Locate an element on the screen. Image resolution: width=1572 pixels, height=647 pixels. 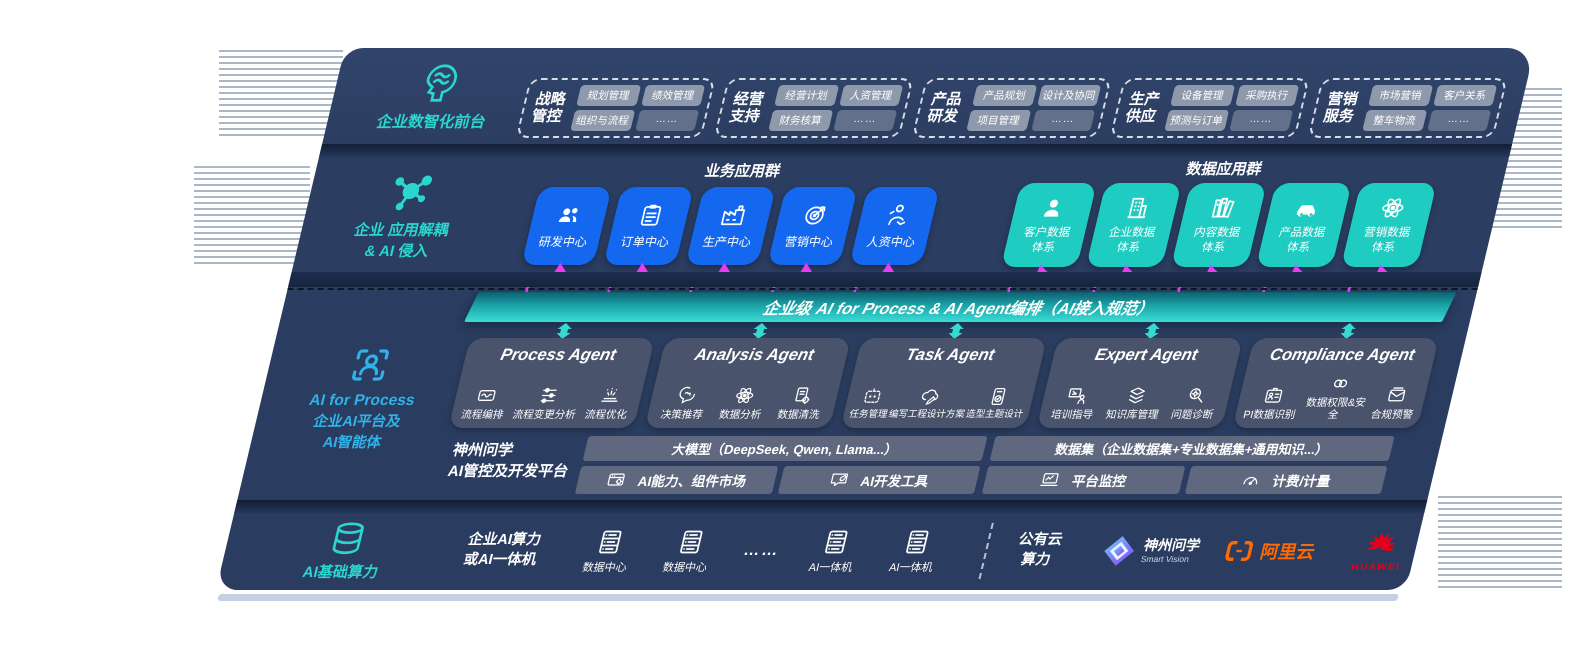
app-layer-label-line2: & AI 侵入 is located at coordinates (396, 251).